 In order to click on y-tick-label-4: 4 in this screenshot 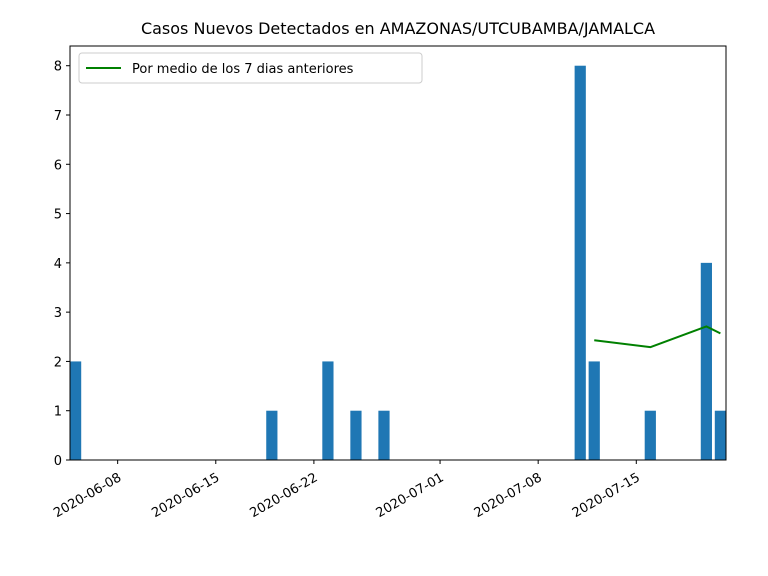, I will do `click(58, 264)`.